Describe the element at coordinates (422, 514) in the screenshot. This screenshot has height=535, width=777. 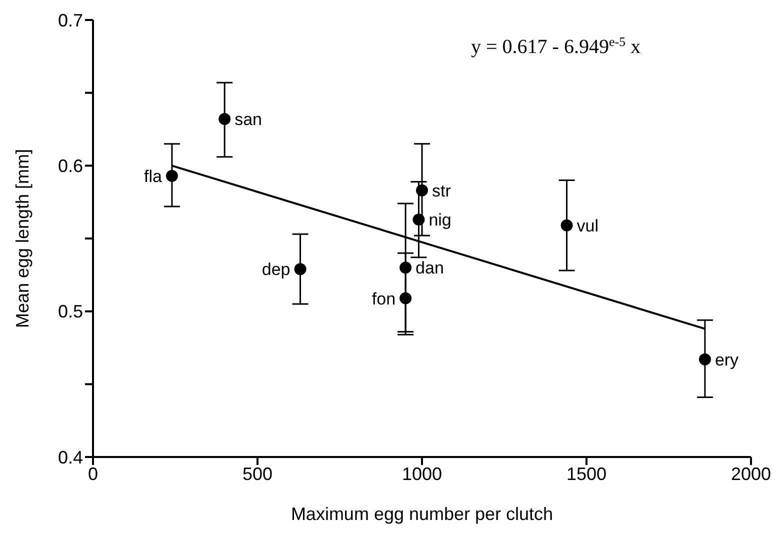
I see `x-axis-title: Maximum egg number per clutch` at that location.